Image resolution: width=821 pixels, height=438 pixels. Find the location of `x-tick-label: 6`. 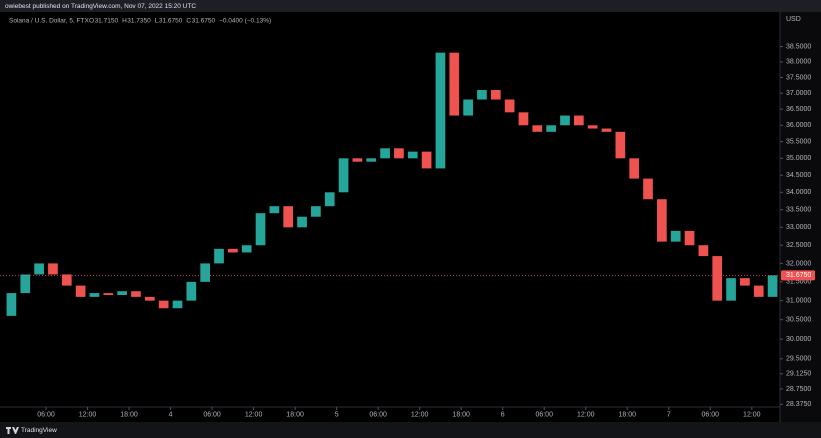

x-tick-label: 6 is located at coordinates (503, 414).